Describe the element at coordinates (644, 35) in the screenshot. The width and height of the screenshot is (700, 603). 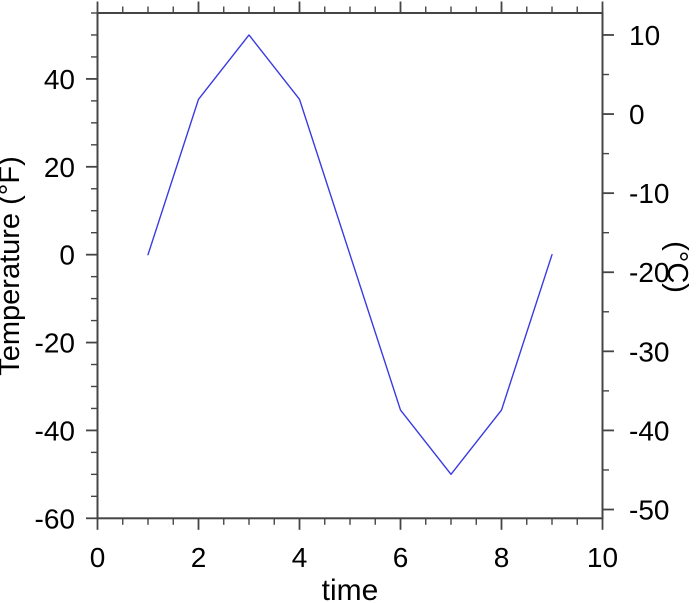
I see `right-tick-label: 10` at that location.